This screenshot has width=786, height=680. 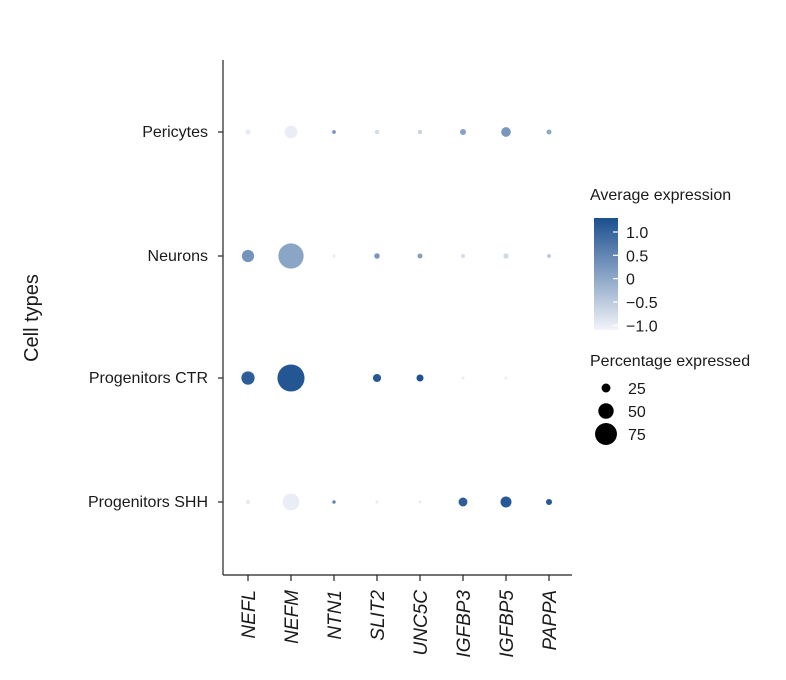 What do you see at coordinates (148, 378) in the screenshot?
I see `y-tick-label: Progenitors CTR` at bounding box center [148, 378].